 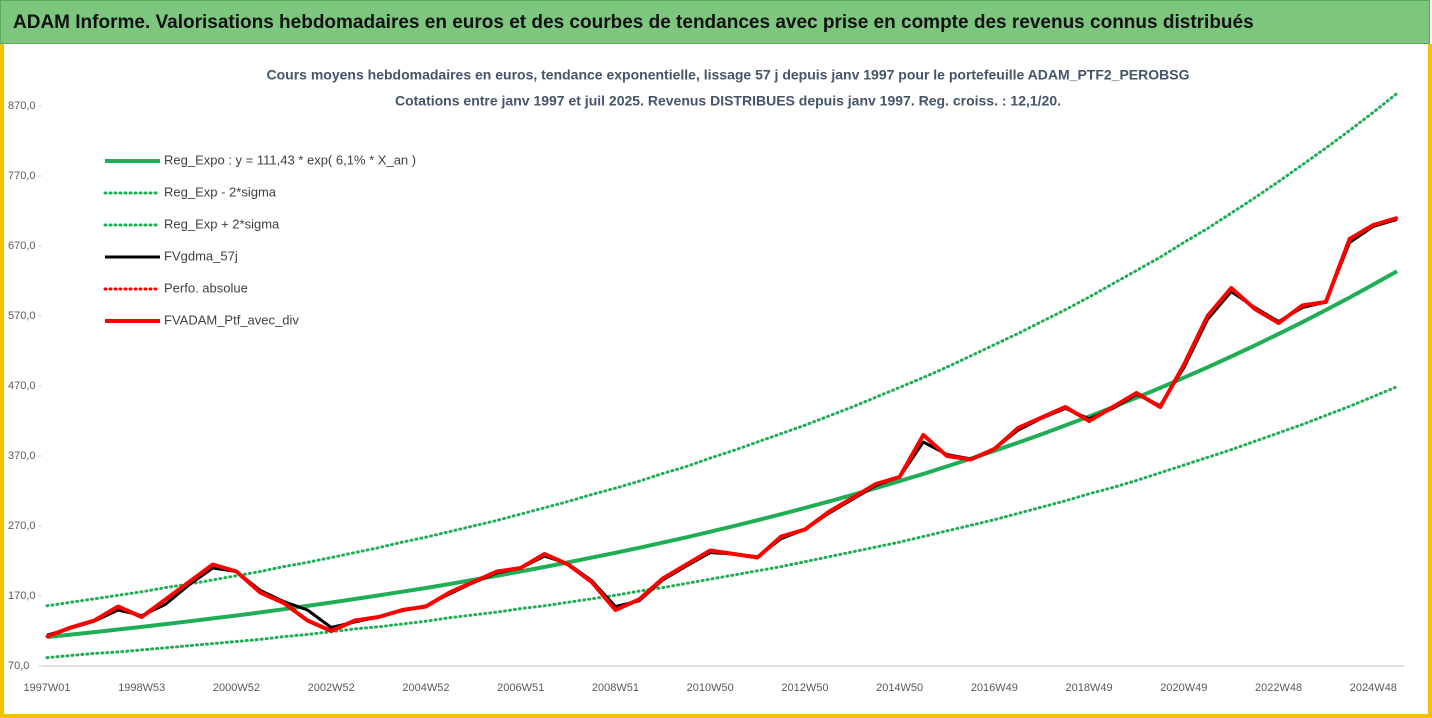 I want to click on x-tick-label: 2000W52, so click(x=236, y=688).